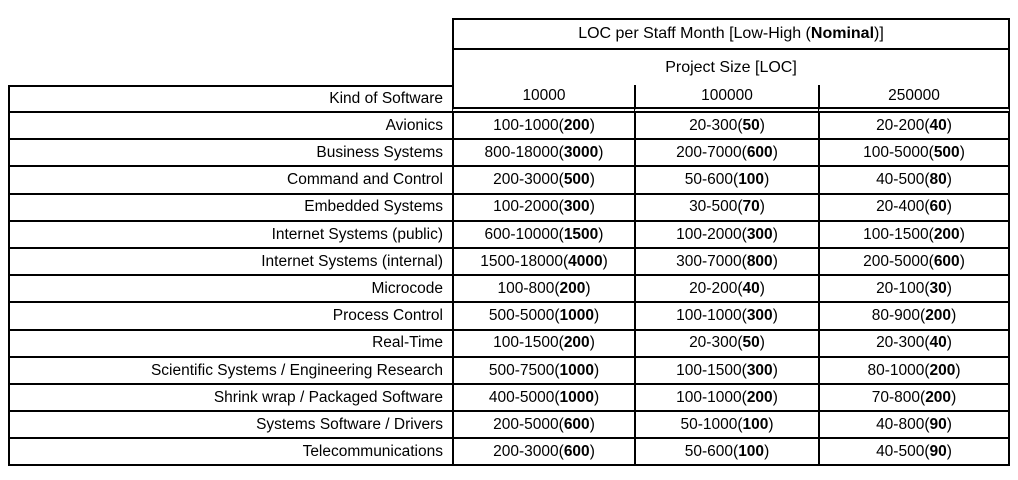 This screenshot has height=480, width=1018. What do you see at coordinates (543, 235) in the screenshot?
I see `cell-value: 600-10000(1500)` at bounding box center [543, 235].